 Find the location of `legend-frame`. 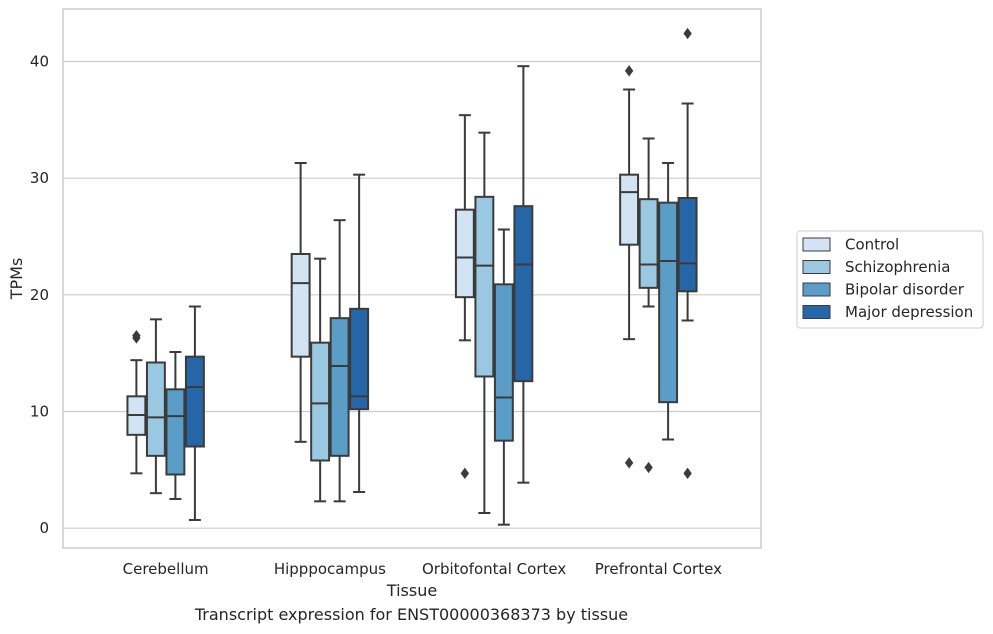

legend-frame is located at coordinates (890, 279).